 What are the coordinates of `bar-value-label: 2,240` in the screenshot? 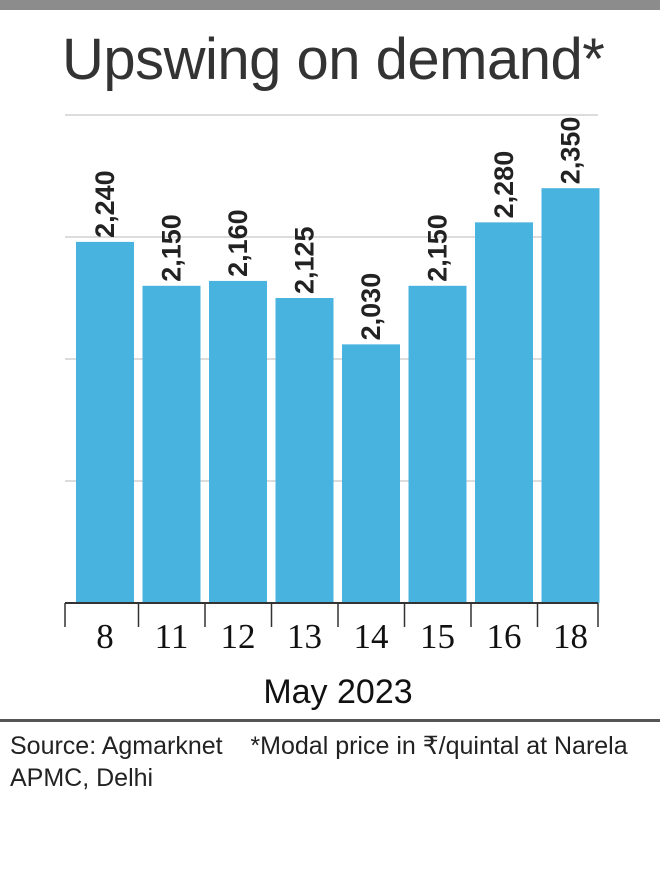 It's located at (105, 204).